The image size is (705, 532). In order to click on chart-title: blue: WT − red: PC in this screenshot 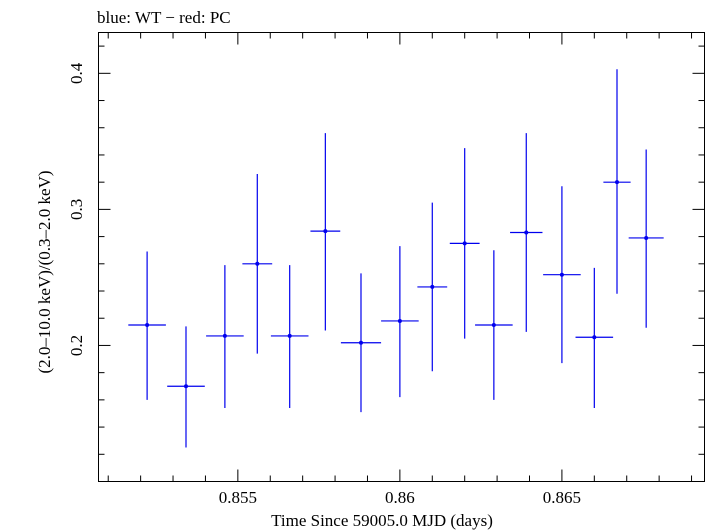, I will do `click(164, 17)`.